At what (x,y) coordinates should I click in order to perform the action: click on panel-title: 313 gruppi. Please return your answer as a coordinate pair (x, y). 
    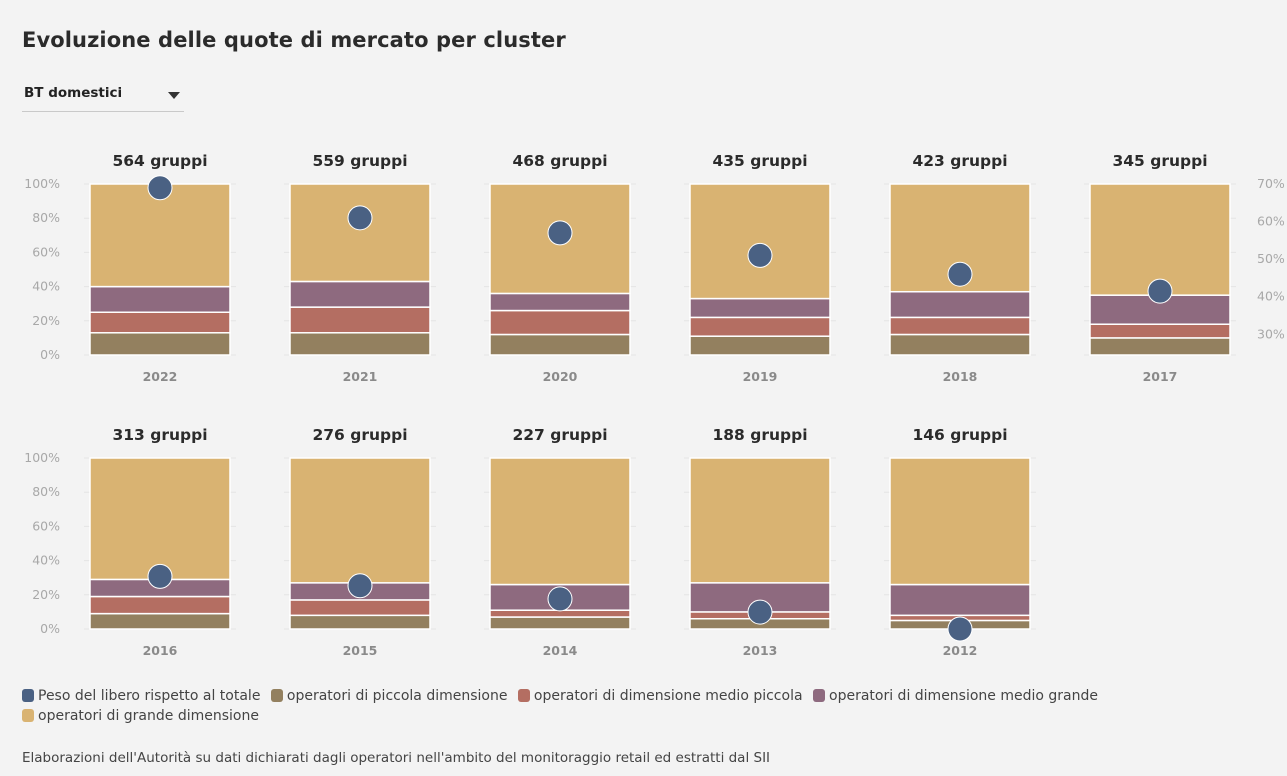
    Looking at the image, I should click on (159, 435).